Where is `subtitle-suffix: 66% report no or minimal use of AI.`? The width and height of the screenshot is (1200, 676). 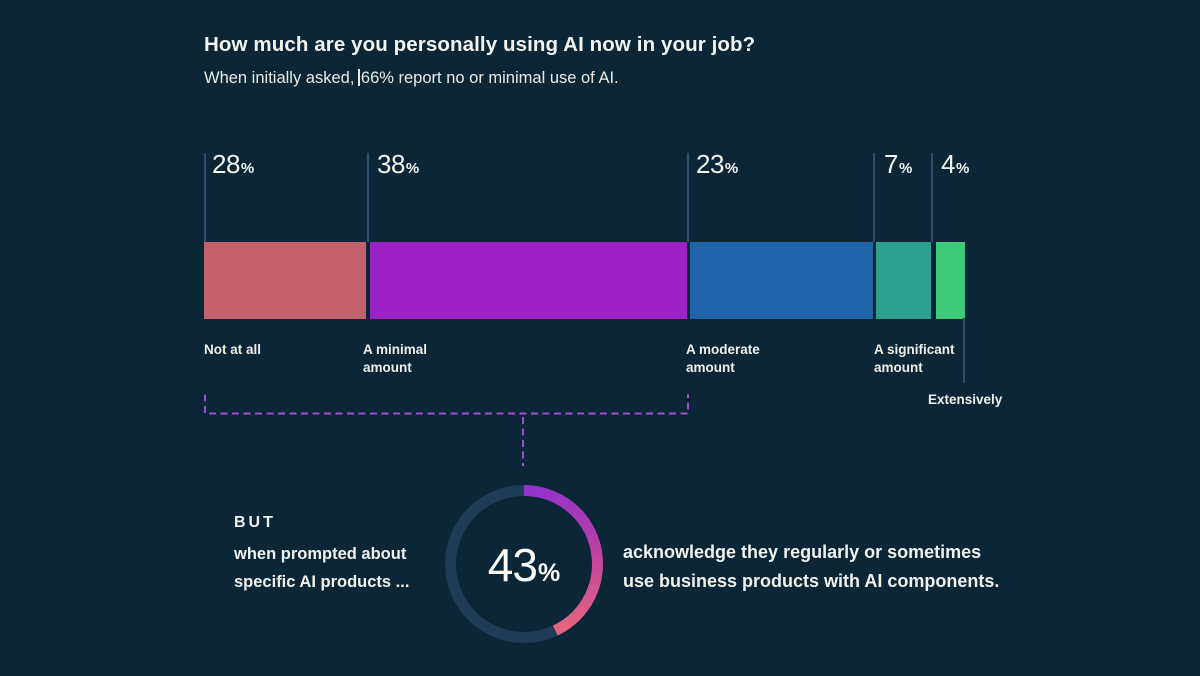
subtitle-suffix: 66% report no or minimal use of AI. is located at coordinates (489, 78).